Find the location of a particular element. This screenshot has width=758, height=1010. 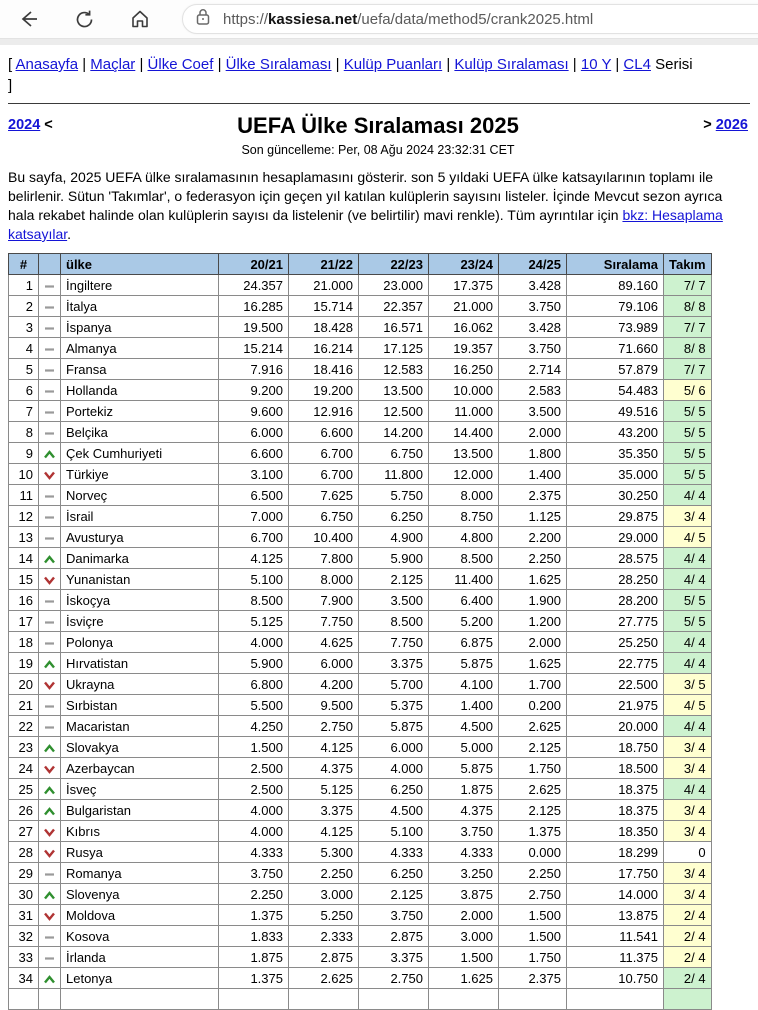

coef-cell-2324: 5.875 is located at coordinates (463, 663).